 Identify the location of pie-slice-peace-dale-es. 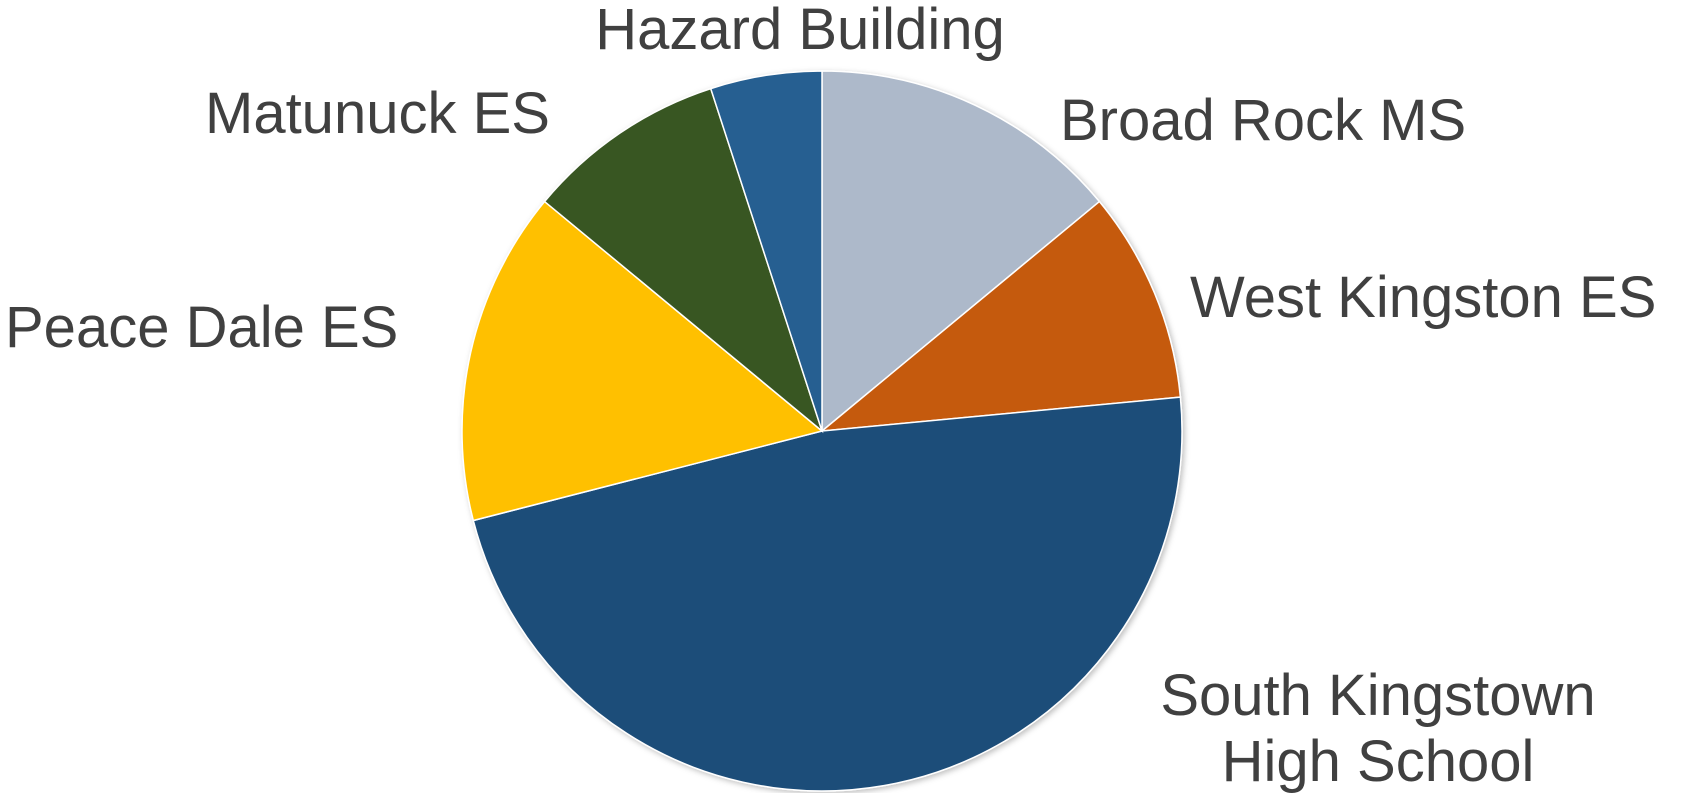
(642, 361).